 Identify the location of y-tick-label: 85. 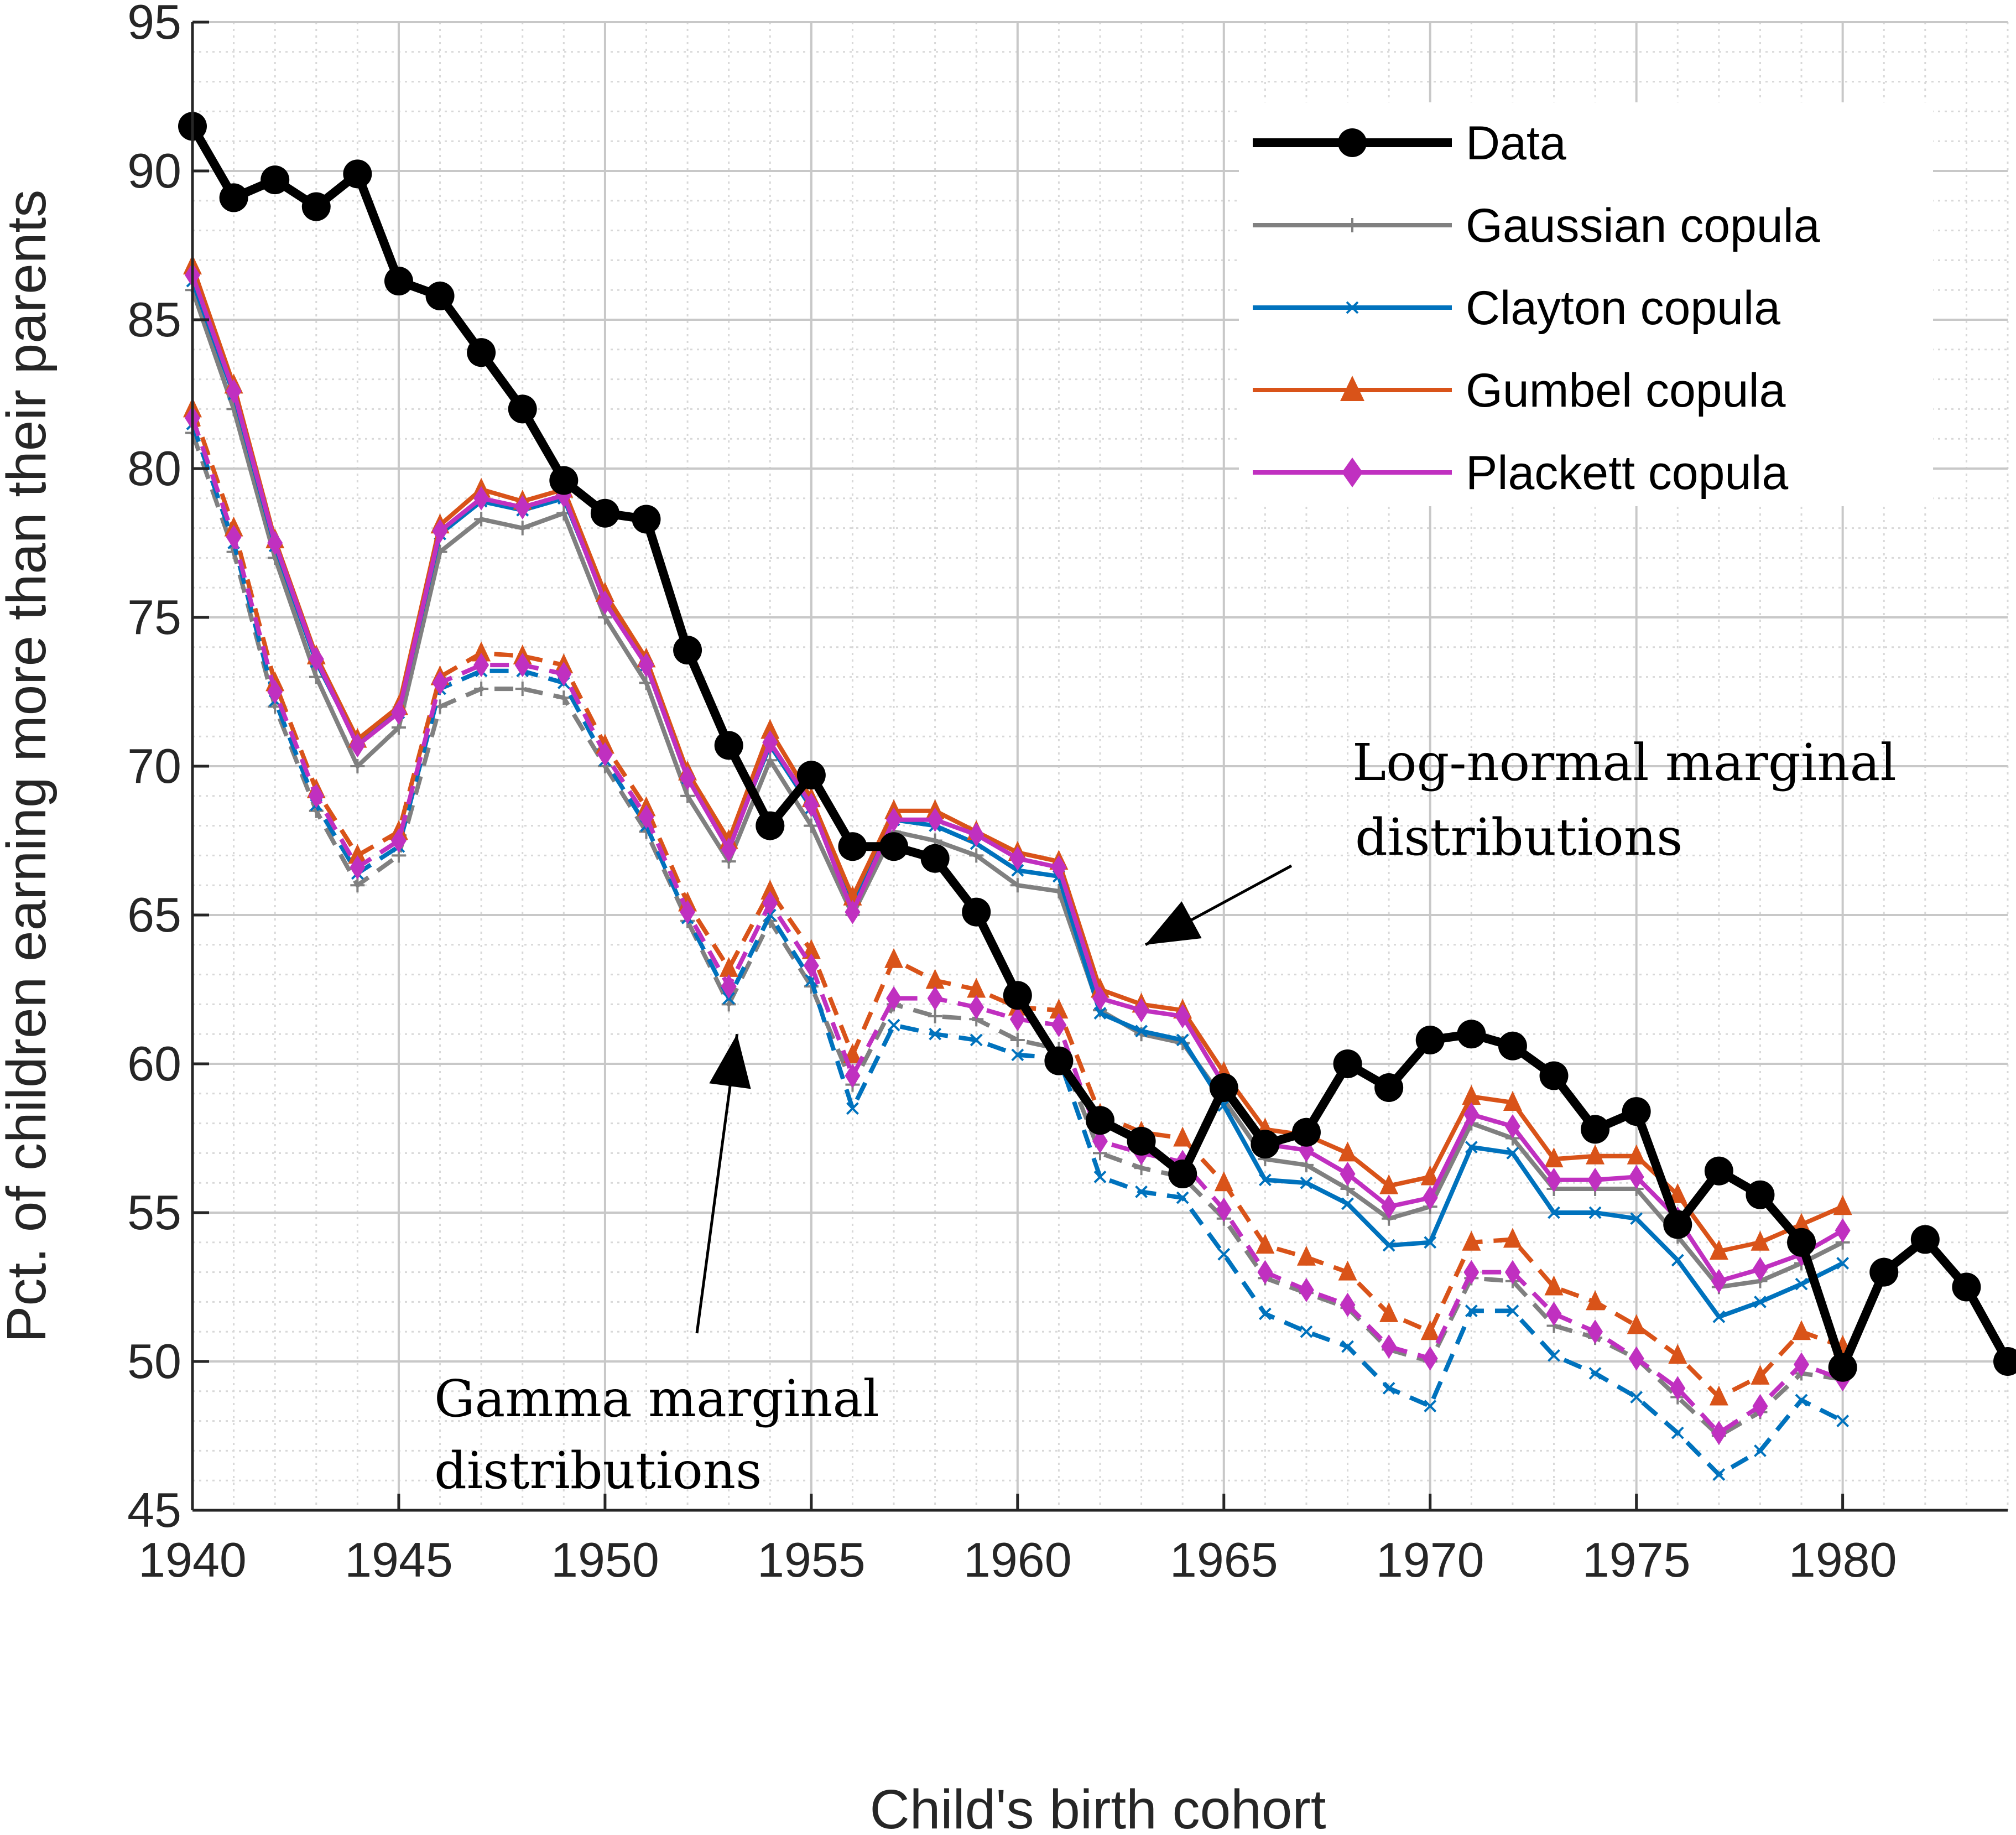
(154, 319).